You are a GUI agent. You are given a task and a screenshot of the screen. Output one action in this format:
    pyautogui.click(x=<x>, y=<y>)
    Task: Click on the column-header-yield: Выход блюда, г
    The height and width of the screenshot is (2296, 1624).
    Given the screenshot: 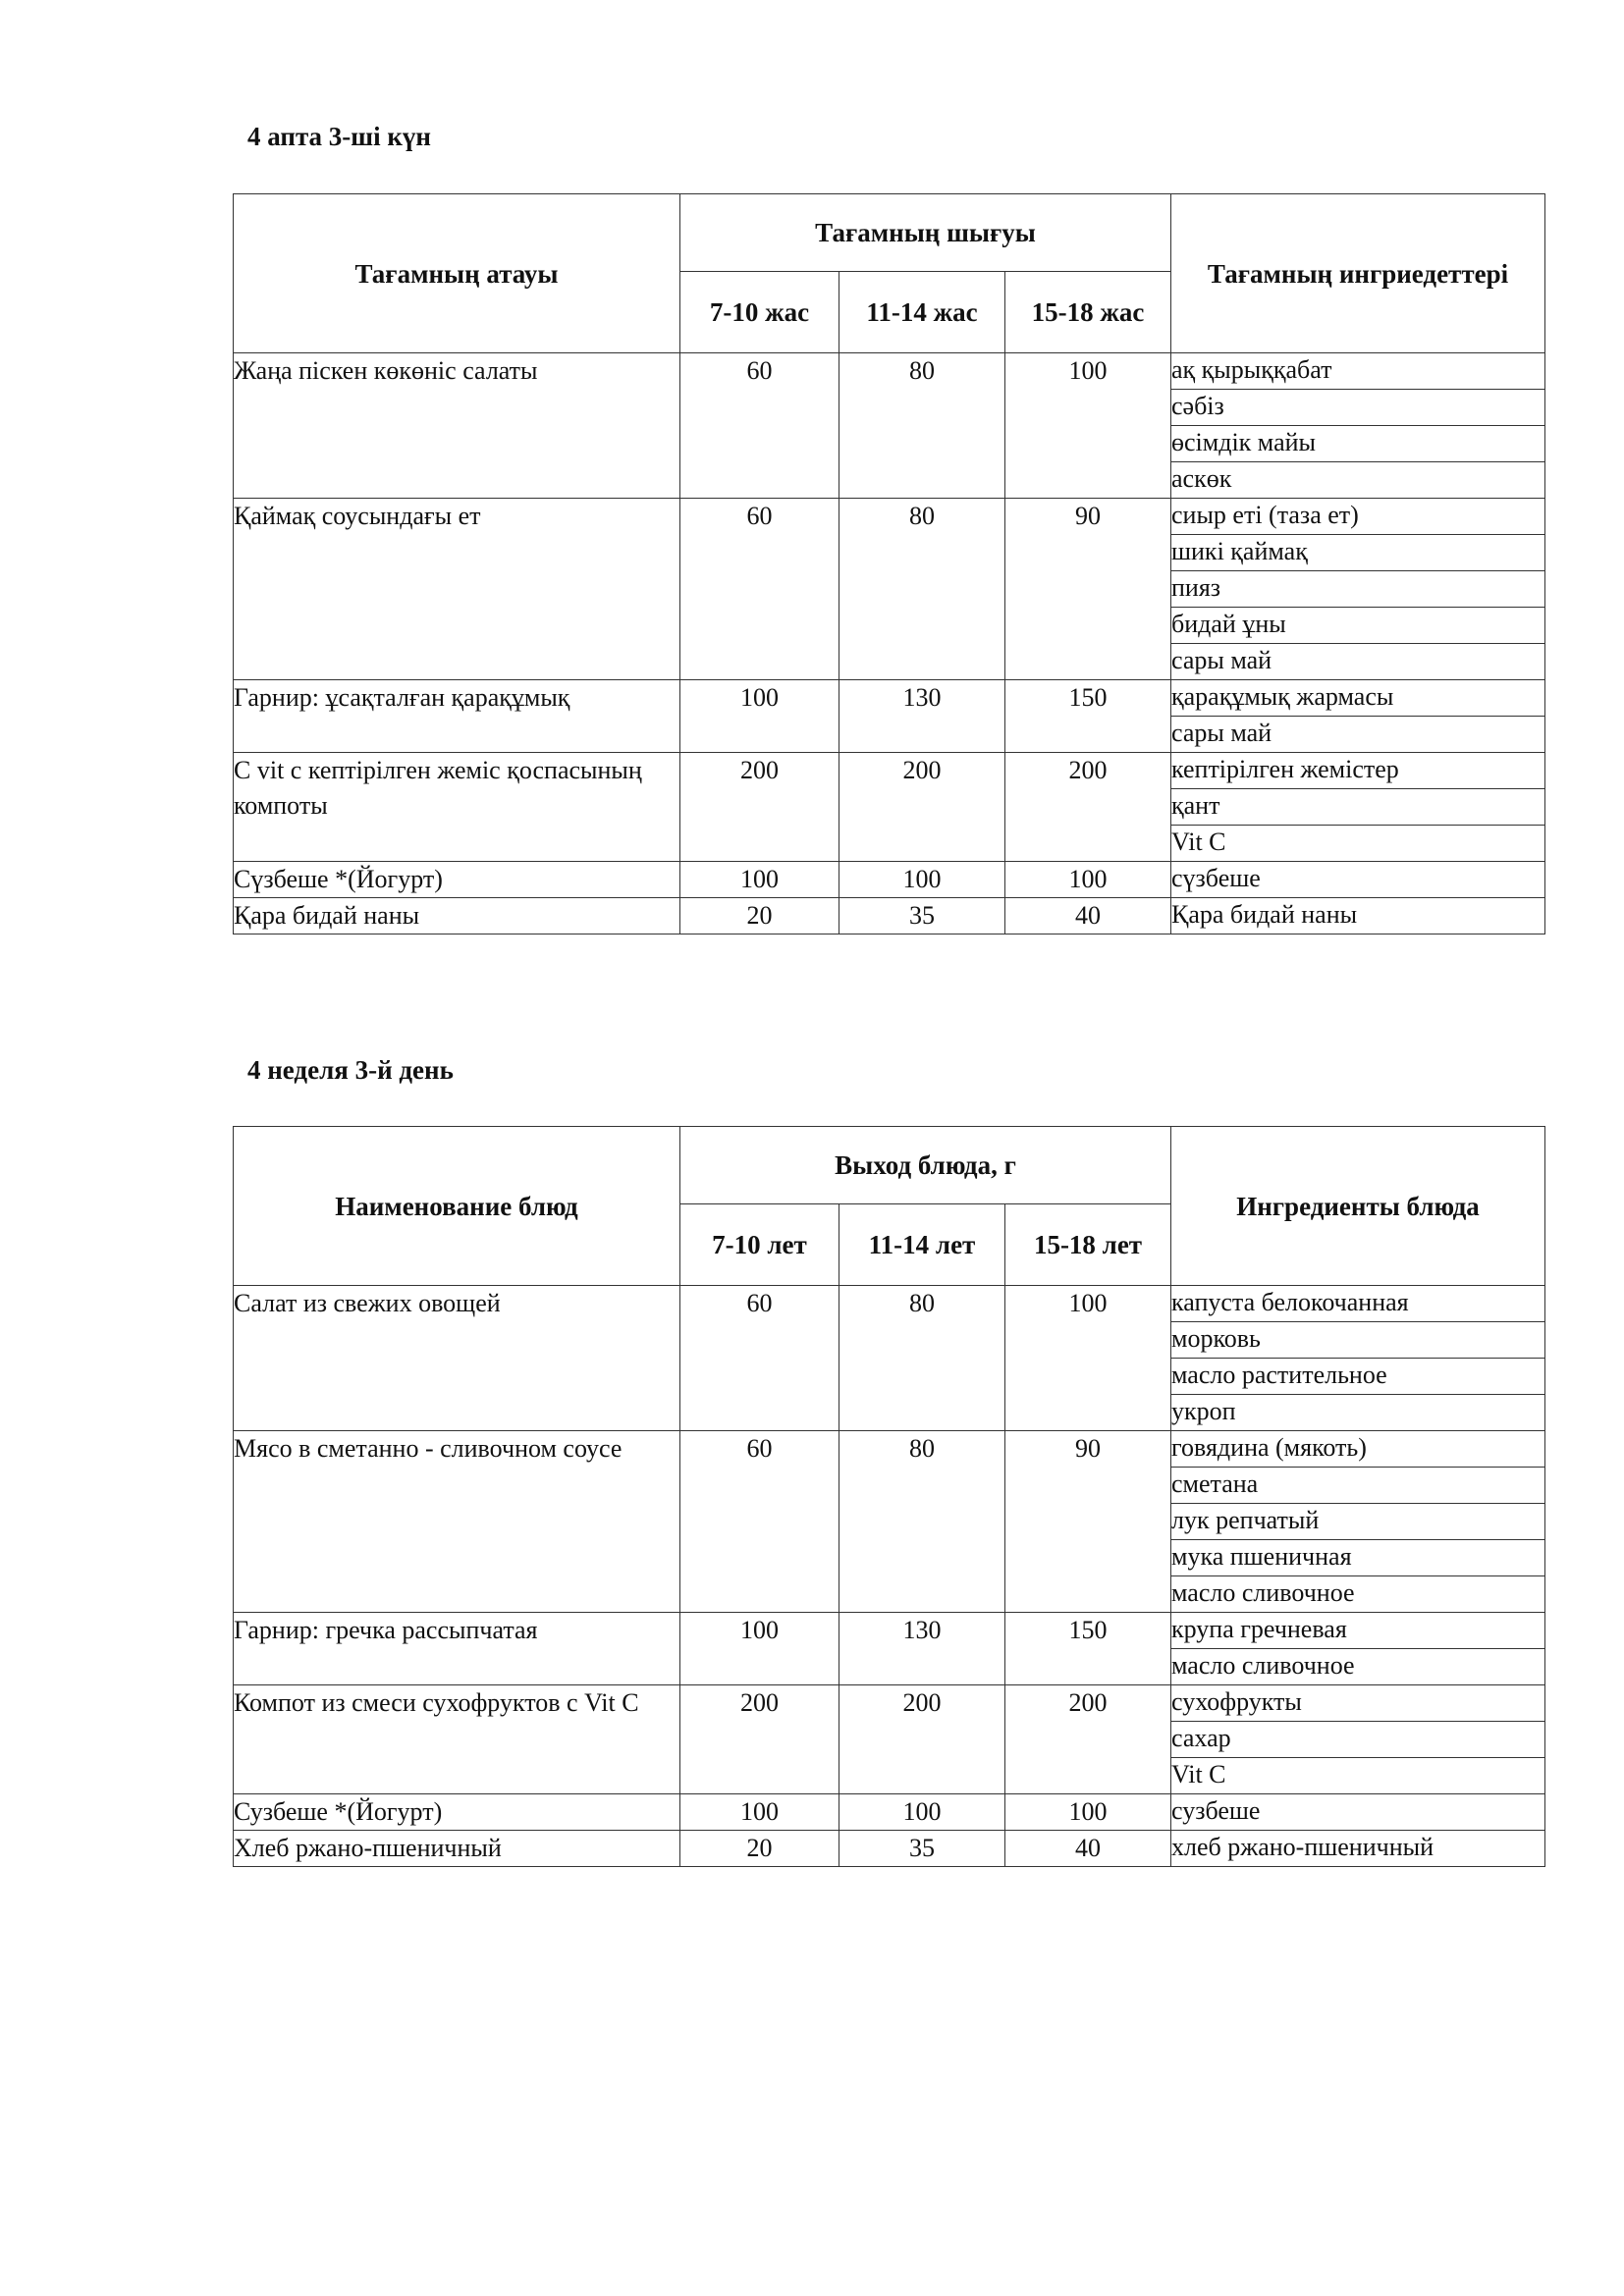 What is the action you would take?
    pyautogui.click(x=925, y=1165)
    